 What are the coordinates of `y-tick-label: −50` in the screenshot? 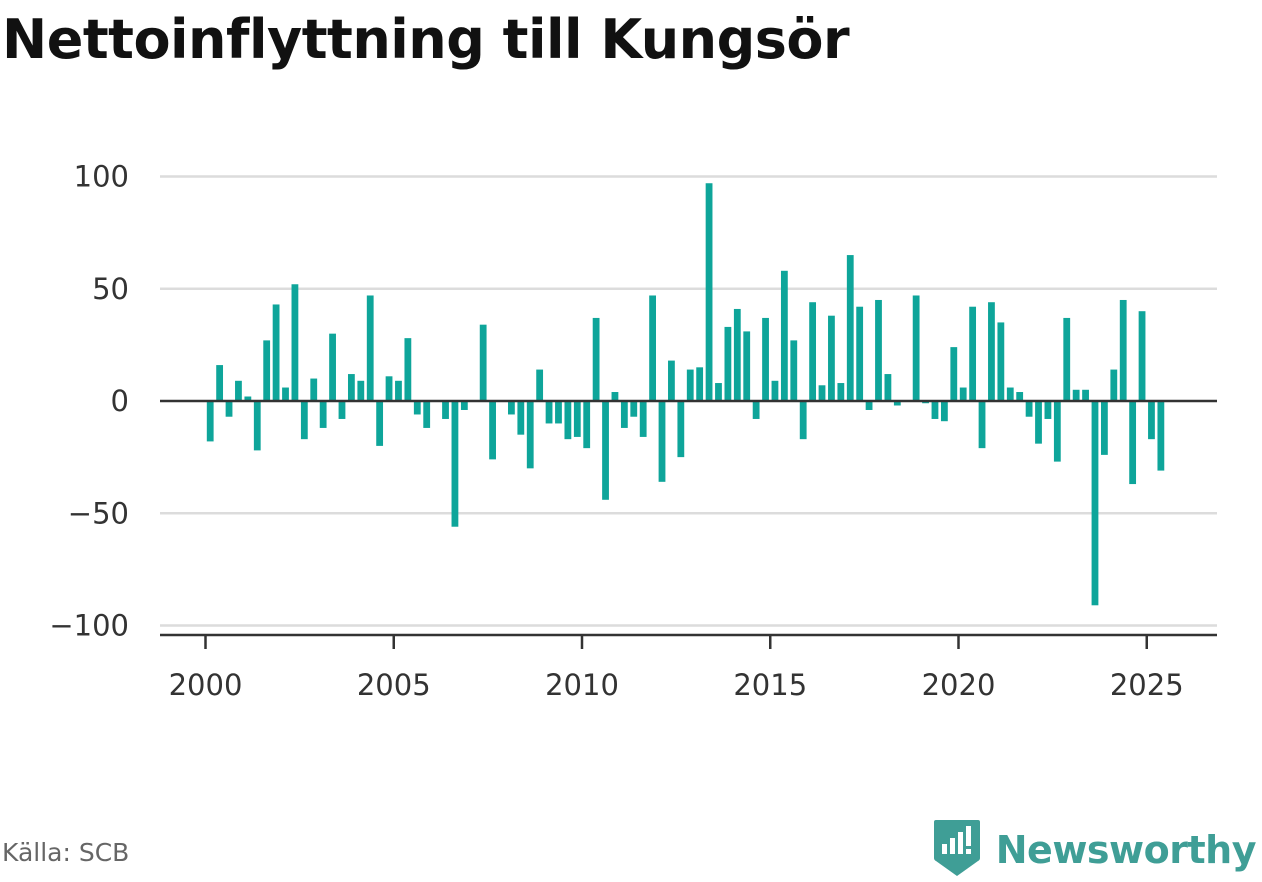 It's located at (98, 513).